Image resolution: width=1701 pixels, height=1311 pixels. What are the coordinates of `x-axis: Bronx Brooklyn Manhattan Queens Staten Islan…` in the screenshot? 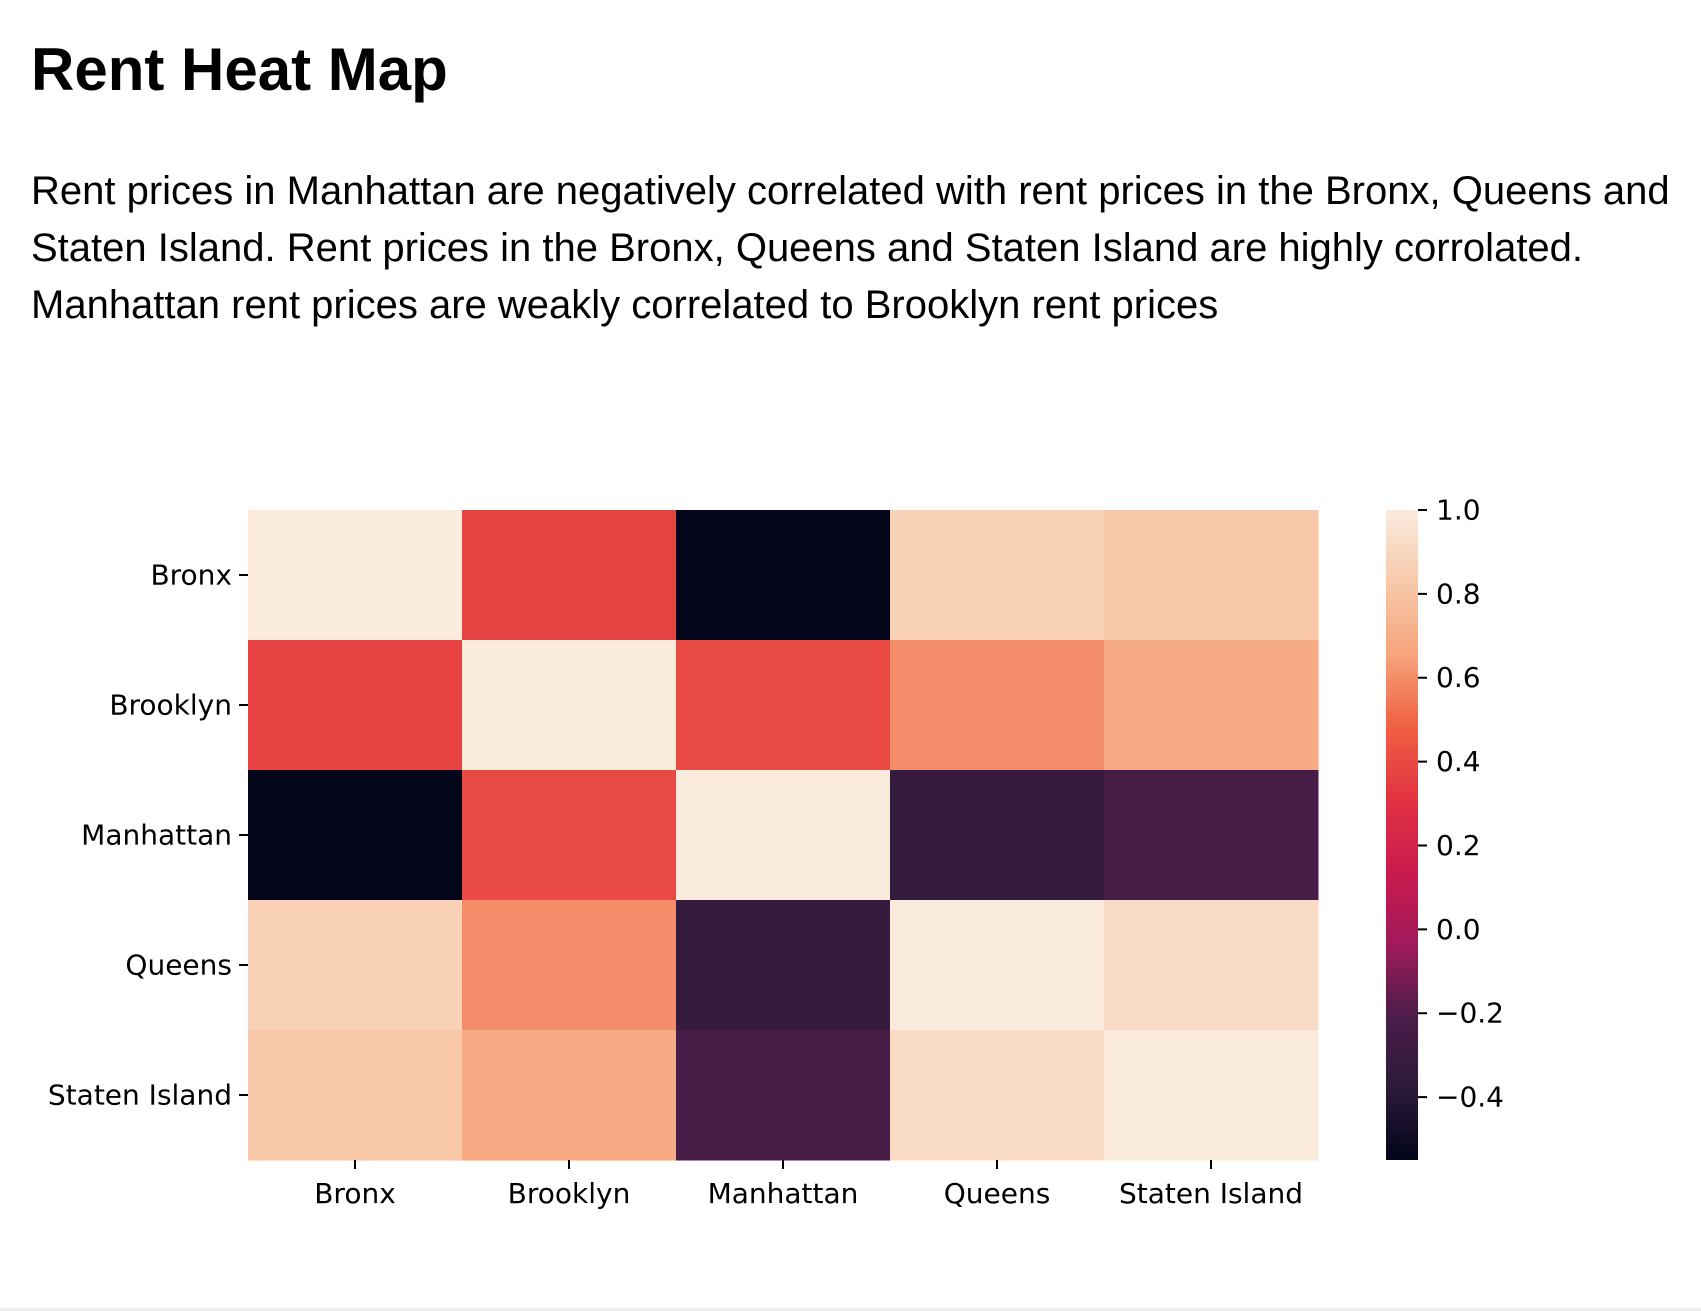 It's located at (808, 1185).